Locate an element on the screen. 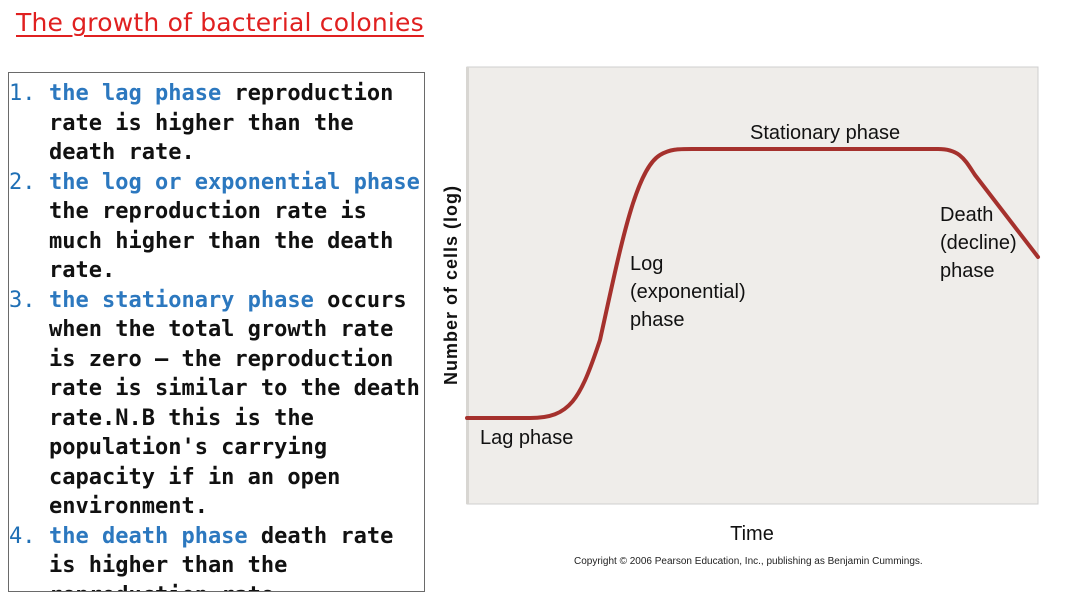 Image resolution: width=1075 pixels, height=595 pixels. label-death-line-3: phase is located at coordinates (967, 271).